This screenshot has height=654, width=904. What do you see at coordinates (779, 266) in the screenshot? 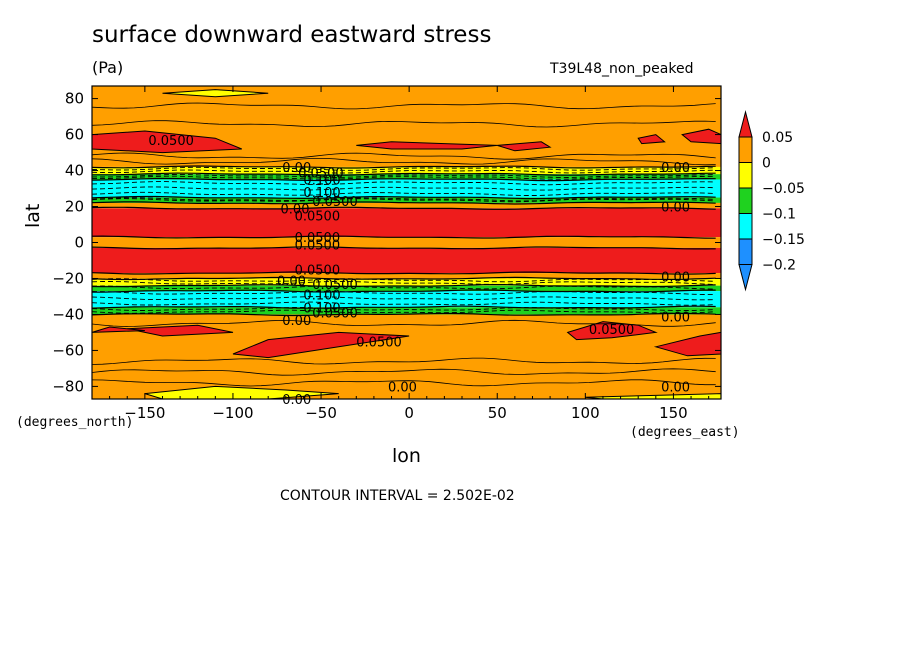
I see `colorbar-level-5: −0.2` at bounding box center [779, 266].